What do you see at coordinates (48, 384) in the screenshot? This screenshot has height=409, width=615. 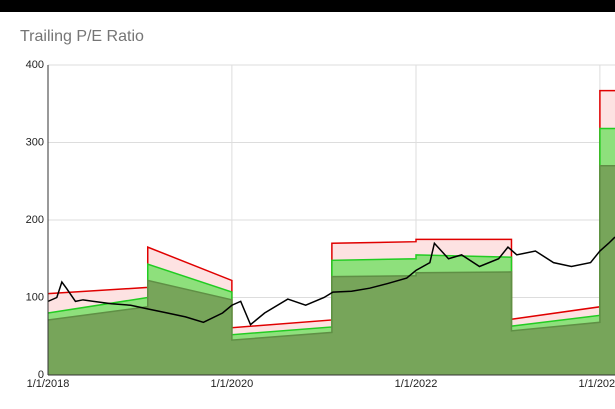 I see `x-tick-label: 1/1/2018` at bounding box center [48, 384].